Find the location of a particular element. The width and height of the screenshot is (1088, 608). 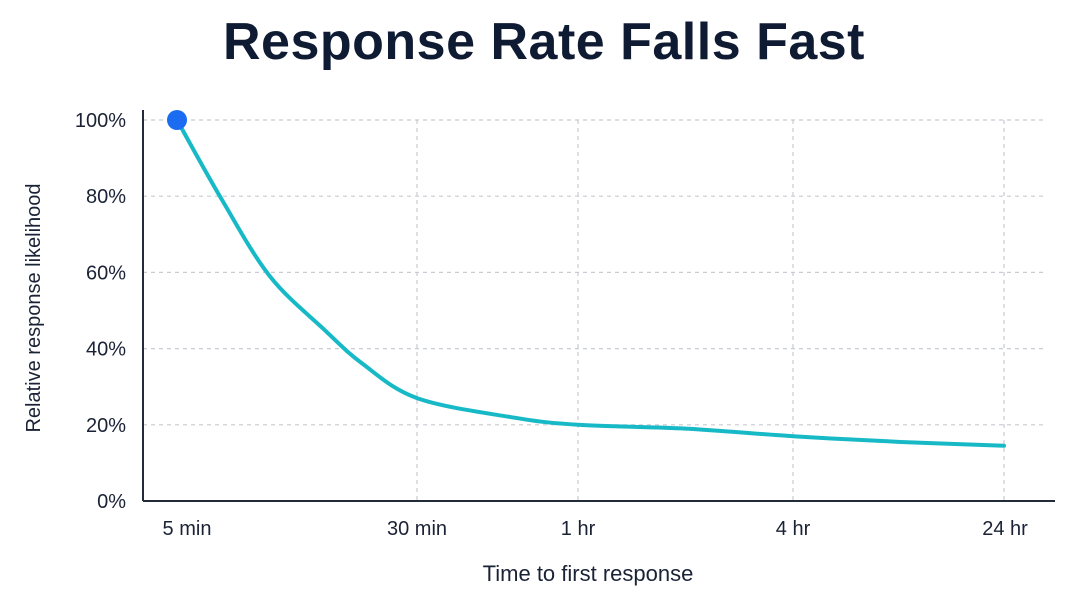

y-axis-label: Relative response likelihood is located at coordinates (34, 307).